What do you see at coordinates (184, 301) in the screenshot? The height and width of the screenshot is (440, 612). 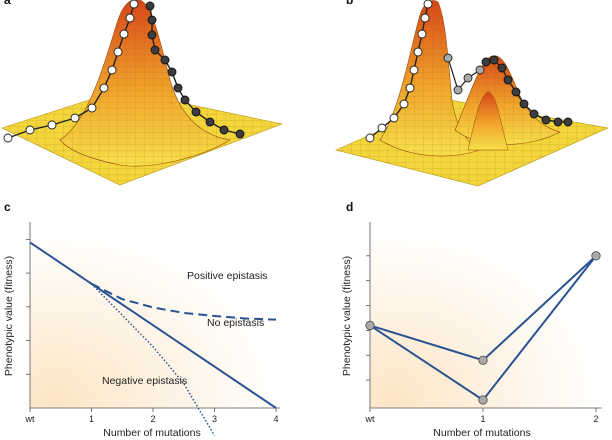 I see `series-line-positive-epistasis` at bounding box center [184, 301].